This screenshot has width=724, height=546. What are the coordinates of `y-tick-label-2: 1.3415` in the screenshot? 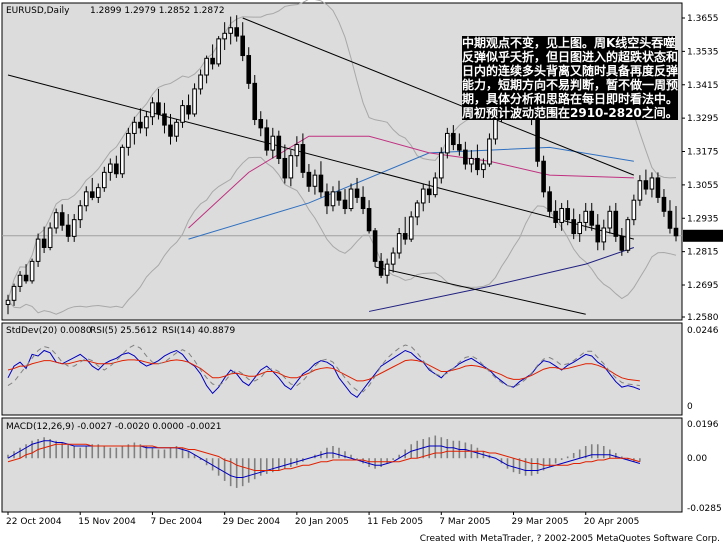 It's located at (703, 86).